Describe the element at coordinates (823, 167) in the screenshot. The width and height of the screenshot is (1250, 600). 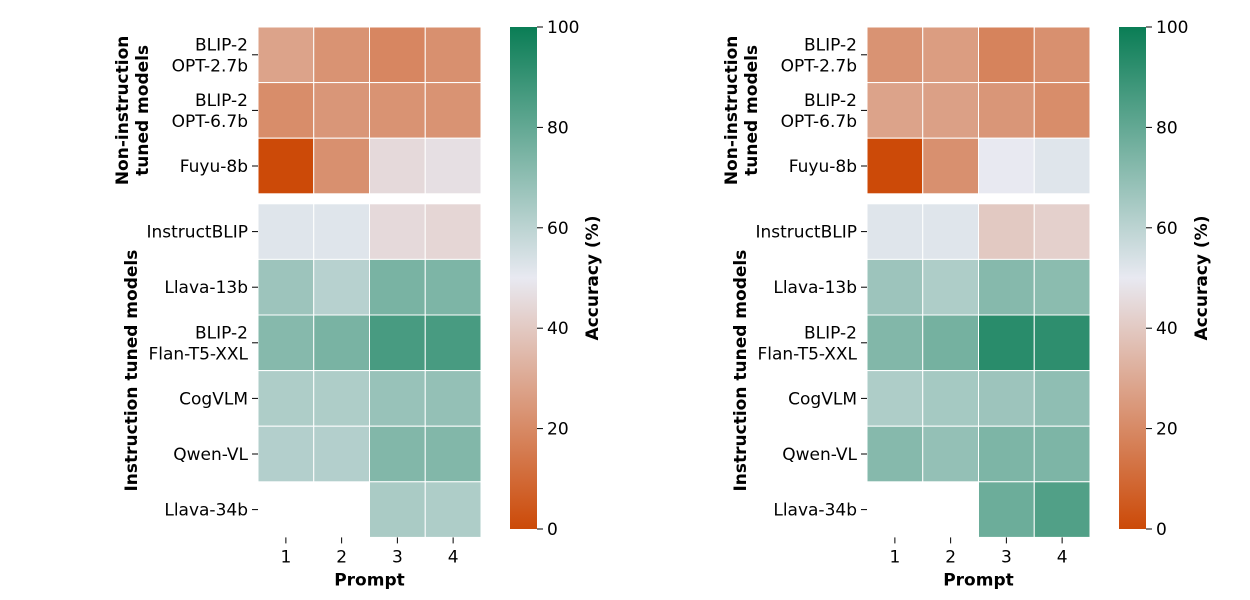
I see `y-tick-label: Fuyu-8b` at that location.